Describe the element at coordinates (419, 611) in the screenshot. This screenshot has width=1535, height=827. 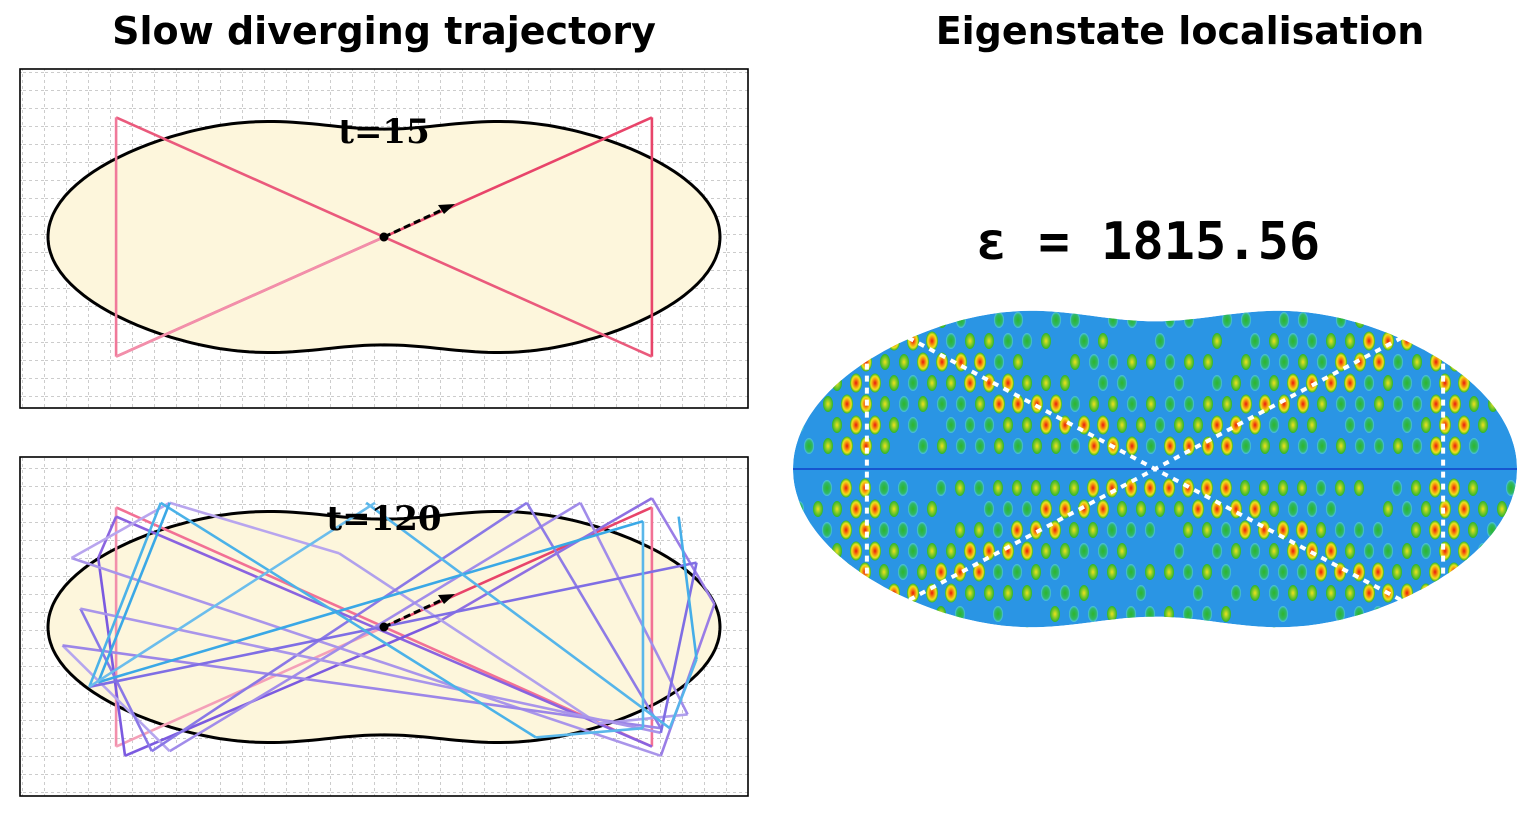
I see `initial-direction-arrow` at that location.